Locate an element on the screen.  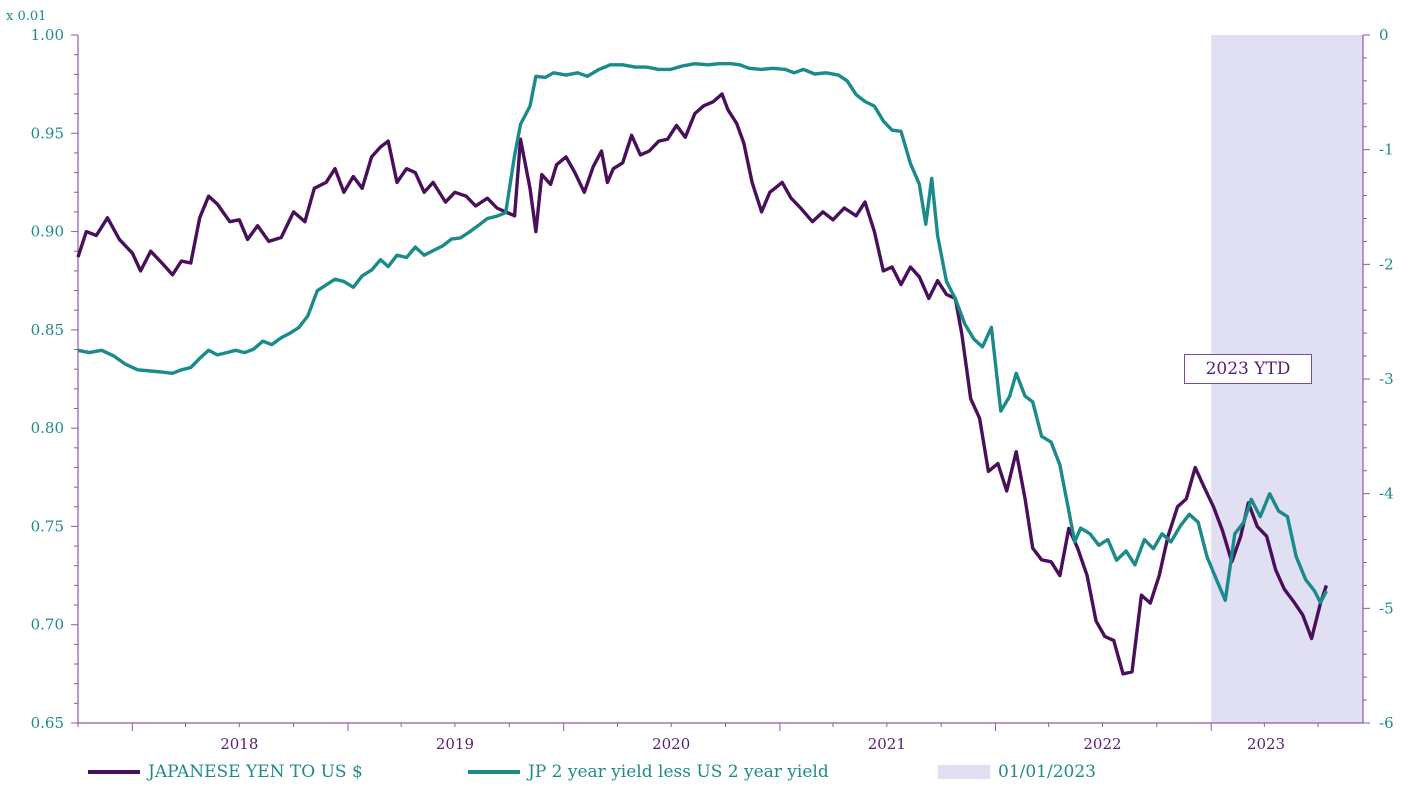
left-tick-label: 0.75 is located at coordinates (47, 526).